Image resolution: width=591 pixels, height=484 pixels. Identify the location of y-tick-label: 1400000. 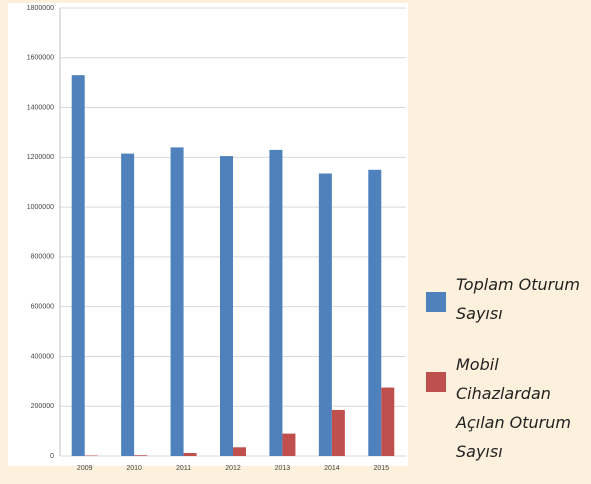
(40, 107).